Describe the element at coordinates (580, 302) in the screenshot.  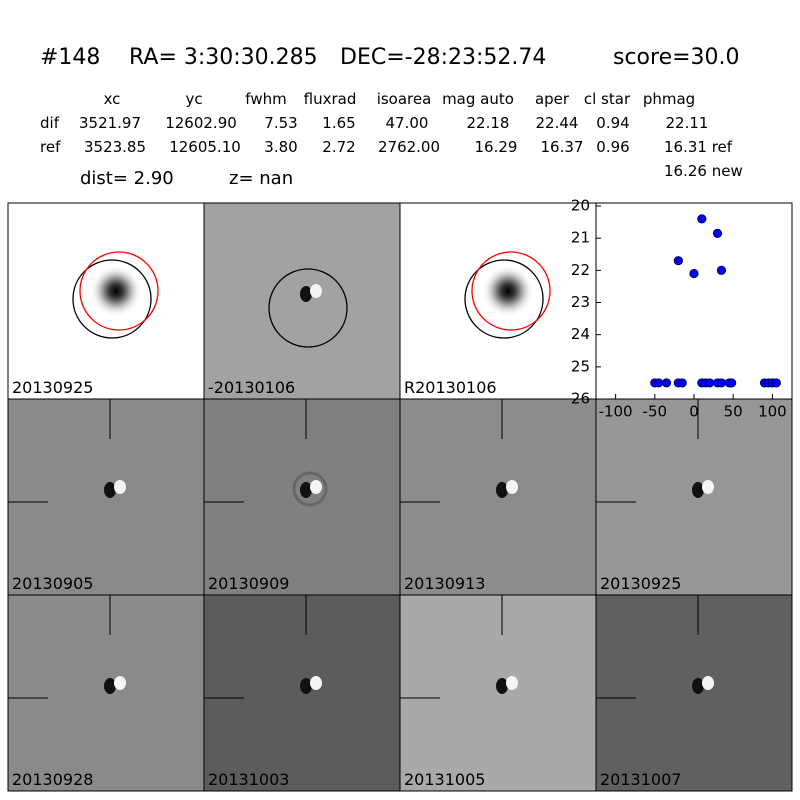
I see `y-tick-label: 23` at that location.